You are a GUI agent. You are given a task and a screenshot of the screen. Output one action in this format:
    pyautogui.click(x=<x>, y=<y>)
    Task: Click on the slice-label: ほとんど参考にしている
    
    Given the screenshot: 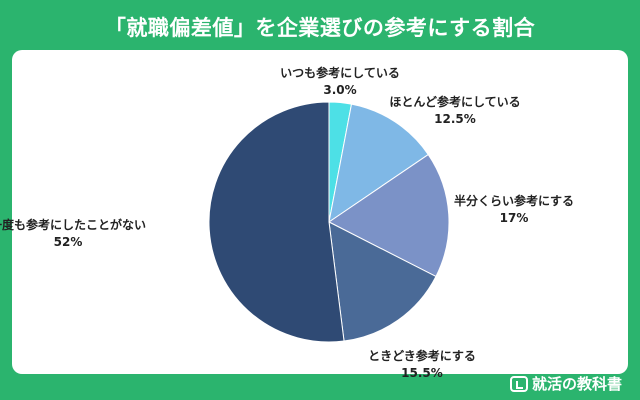 What is the action you would take?
    pyautogui.click(x=454, y=101)
    